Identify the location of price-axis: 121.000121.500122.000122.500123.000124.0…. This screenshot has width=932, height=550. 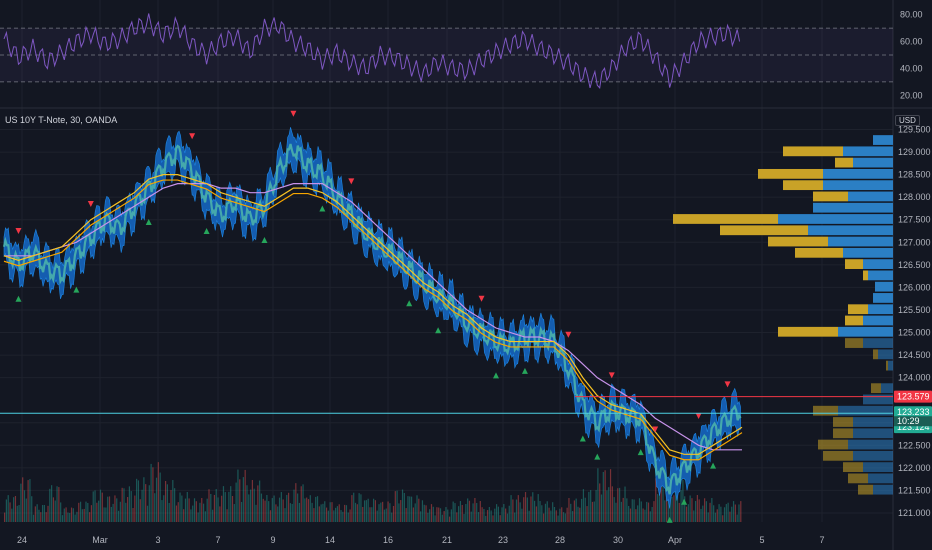
(913, 321).